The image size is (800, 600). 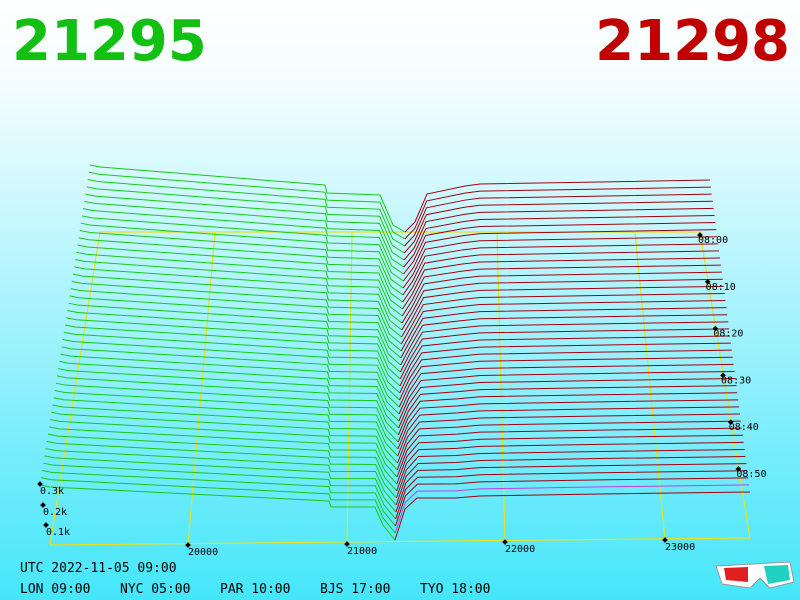 I want to click on city-time: PAR 10:00, so click(x=255, y=589).